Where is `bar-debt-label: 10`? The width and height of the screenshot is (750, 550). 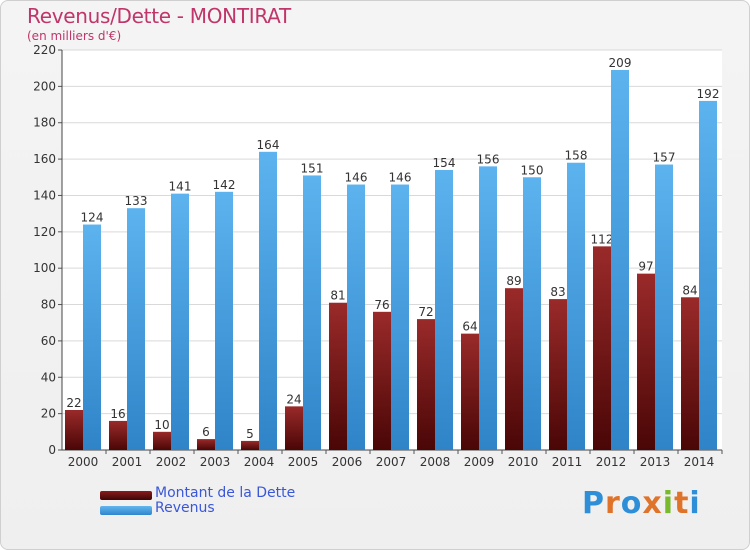 bar-debt-label: 10 is located at coordinates (161, 425).